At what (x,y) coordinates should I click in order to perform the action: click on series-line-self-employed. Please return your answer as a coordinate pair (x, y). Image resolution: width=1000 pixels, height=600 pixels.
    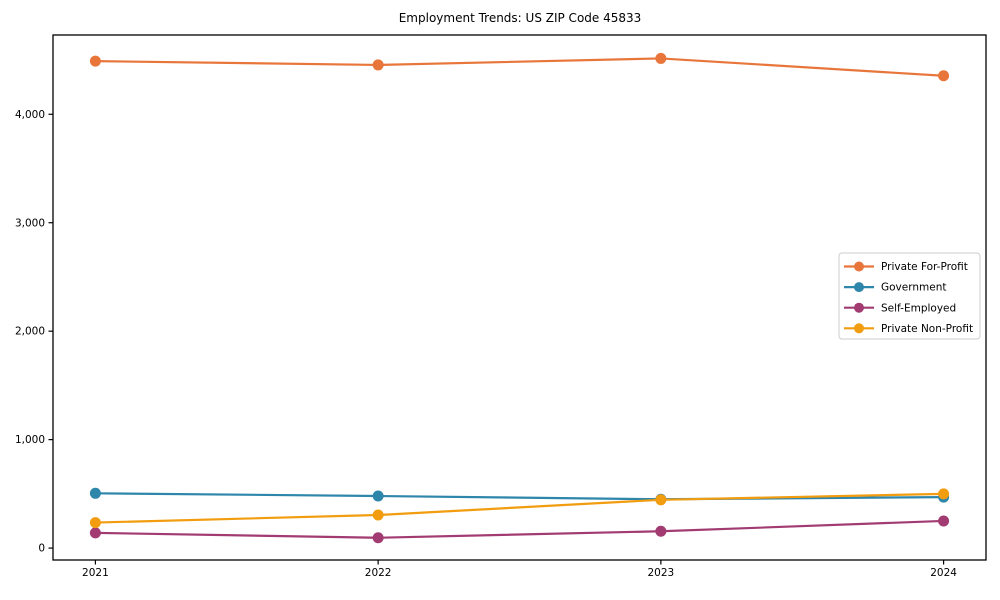
    Looking at the image, I should click on (519, 529).